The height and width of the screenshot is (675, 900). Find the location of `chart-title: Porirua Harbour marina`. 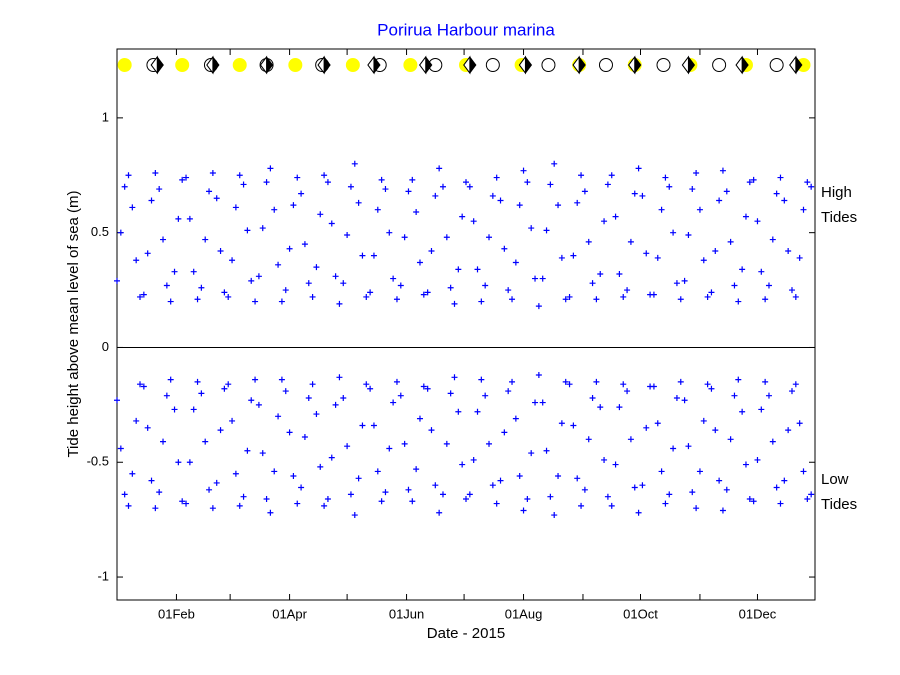

chart-title: Porirua Harbour marina is located at coordinates (466, 29).